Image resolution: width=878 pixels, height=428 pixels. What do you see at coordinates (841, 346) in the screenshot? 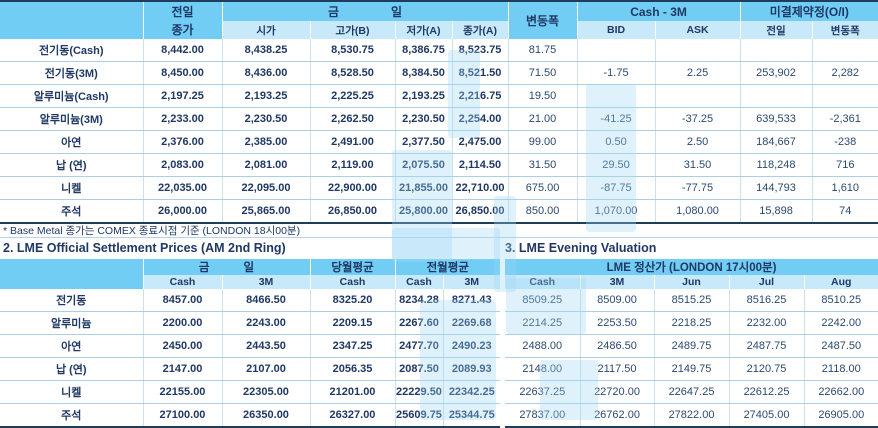
I see `value-cell: 2487.50` at bounding box center [841, 346].